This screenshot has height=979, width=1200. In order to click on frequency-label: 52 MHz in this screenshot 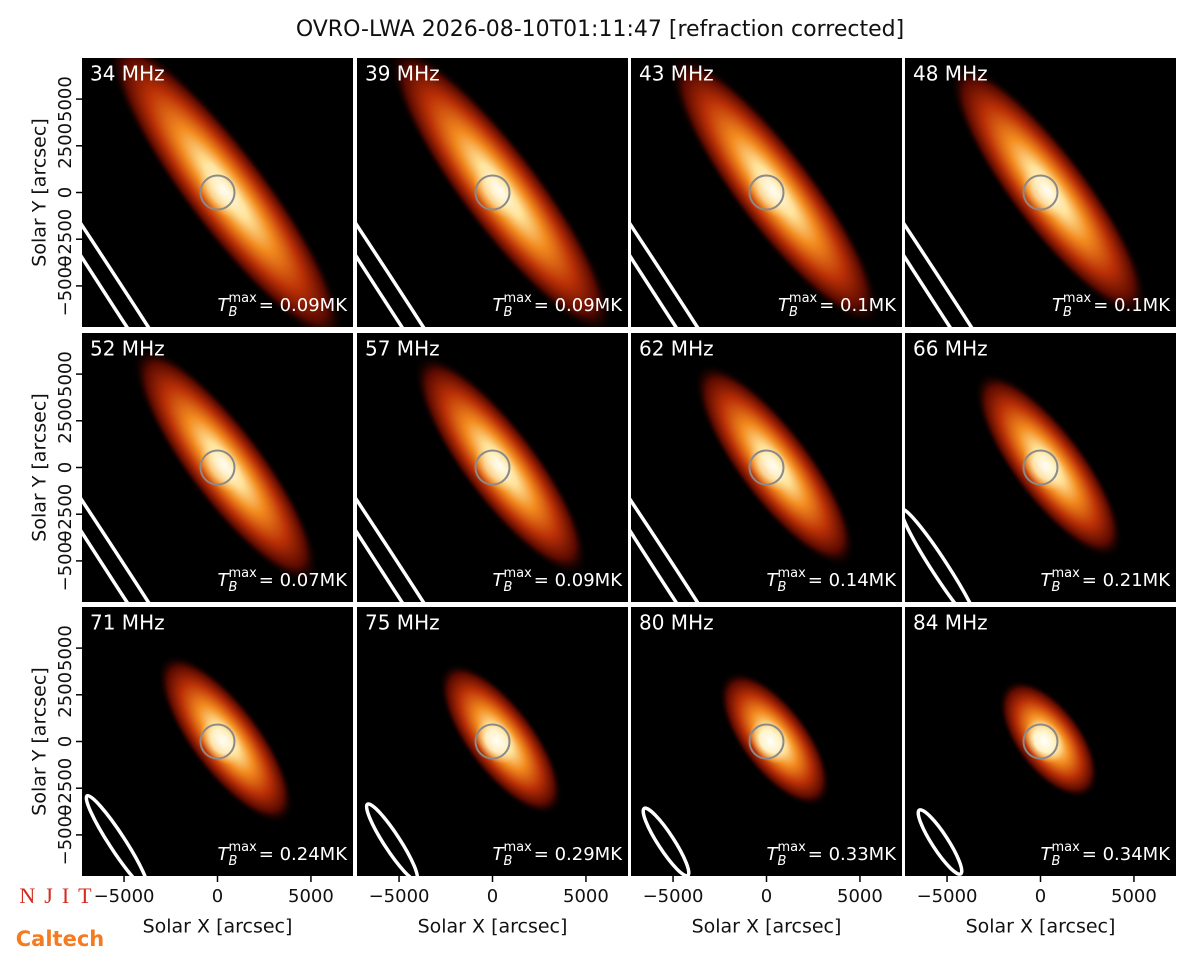, I will do `click(127, 349)`.